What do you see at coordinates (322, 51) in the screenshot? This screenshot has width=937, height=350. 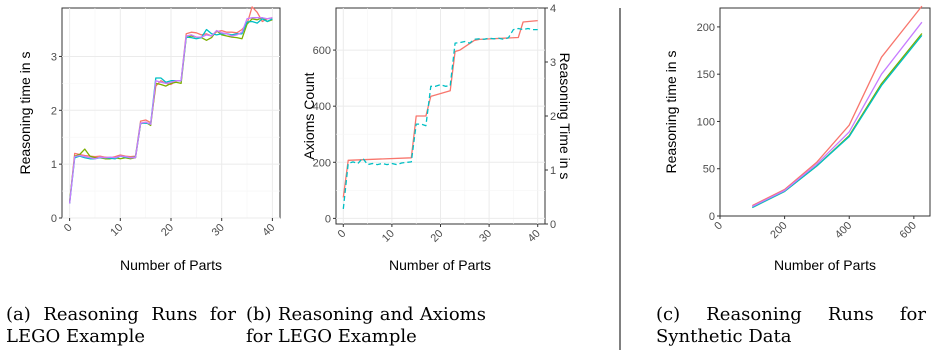 I see `y-tick-label: 600` at bounding box center [322, 51].